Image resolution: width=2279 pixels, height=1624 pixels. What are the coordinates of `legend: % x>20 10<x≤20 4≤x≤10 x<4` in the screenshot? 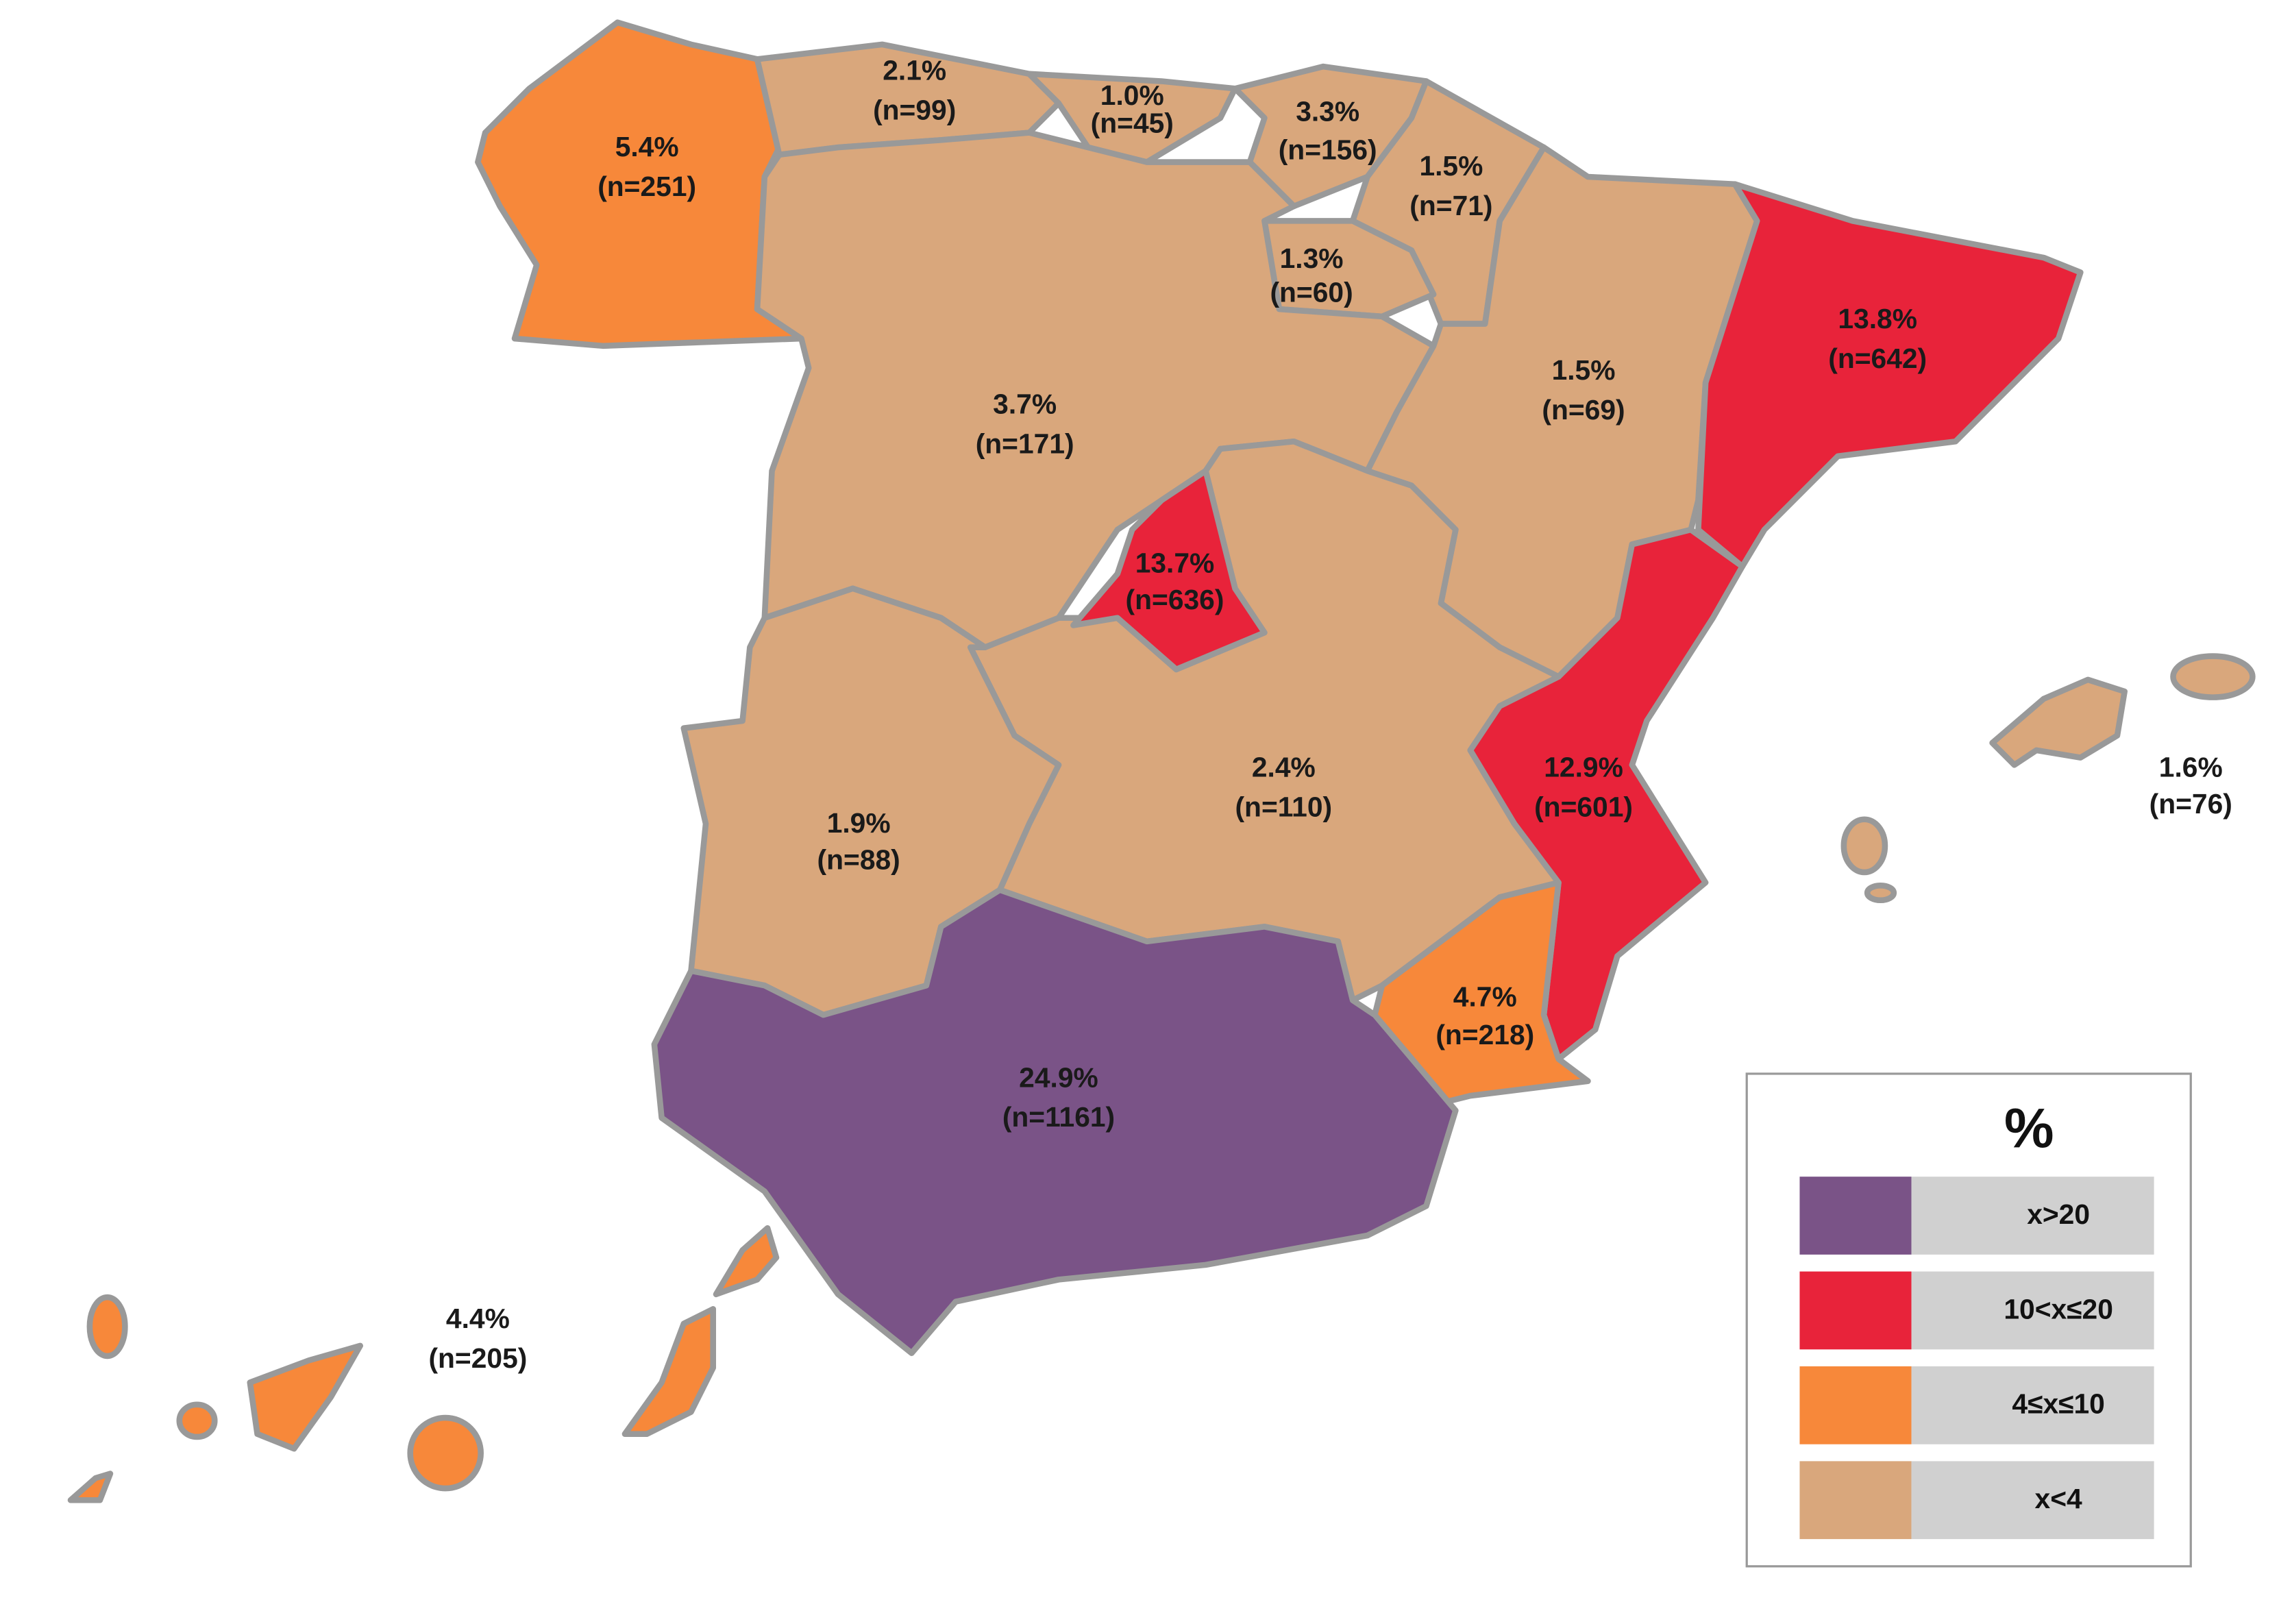 It's located at (1968, 1320).